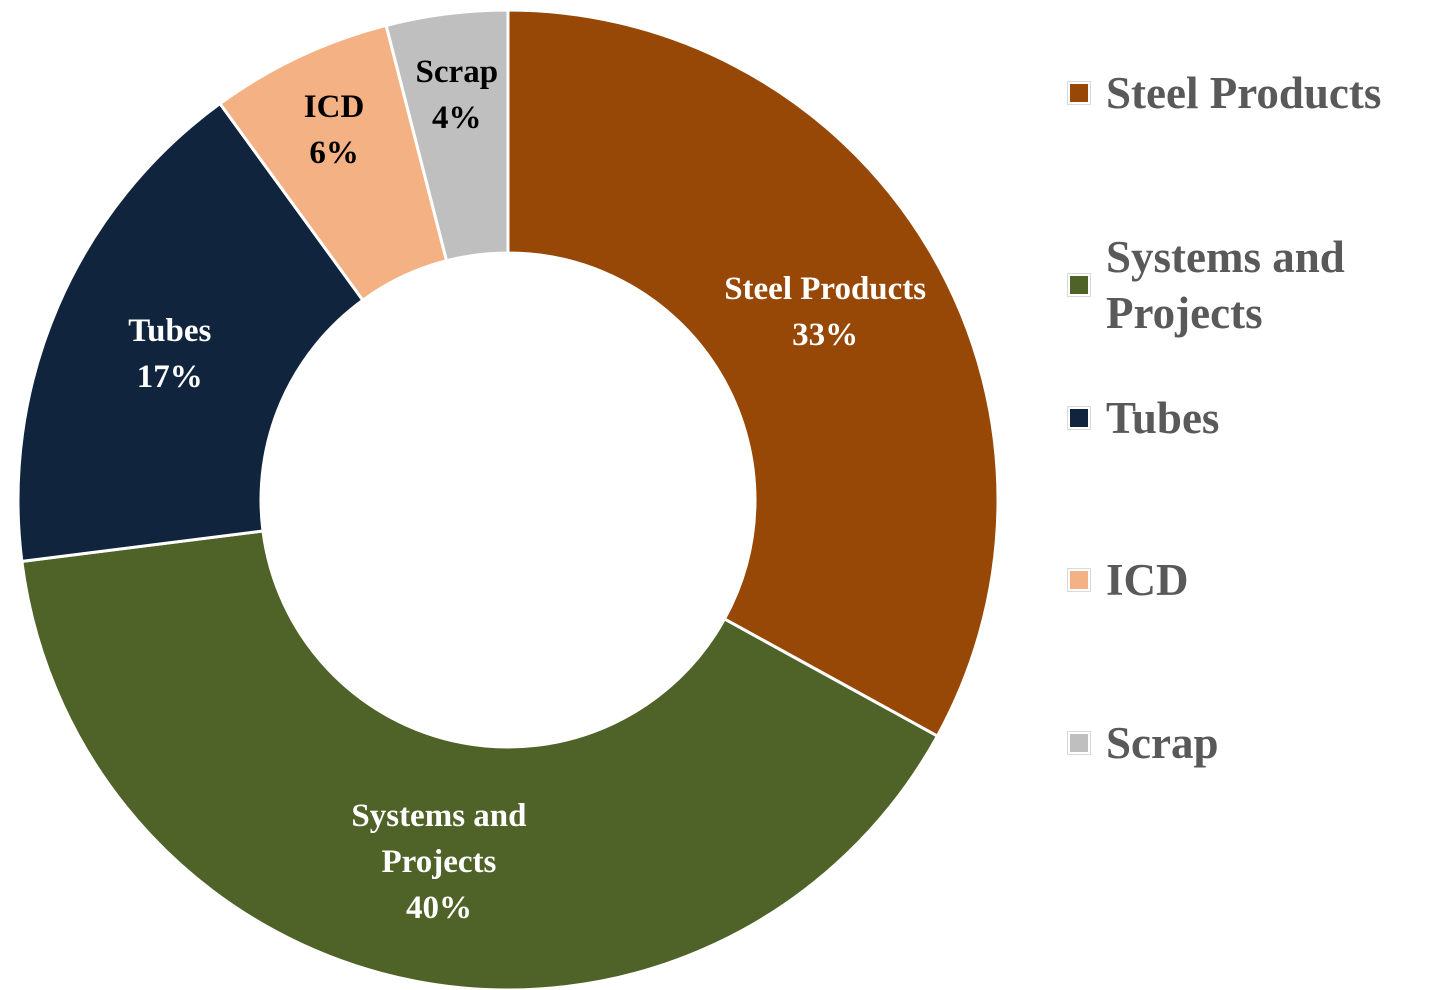 Image resolution: width=1430 pixels, height=990 pixels. Describe the element at coordinates (1163, 418) in the screenshot. I see `legend-text: Tubes` at that location.